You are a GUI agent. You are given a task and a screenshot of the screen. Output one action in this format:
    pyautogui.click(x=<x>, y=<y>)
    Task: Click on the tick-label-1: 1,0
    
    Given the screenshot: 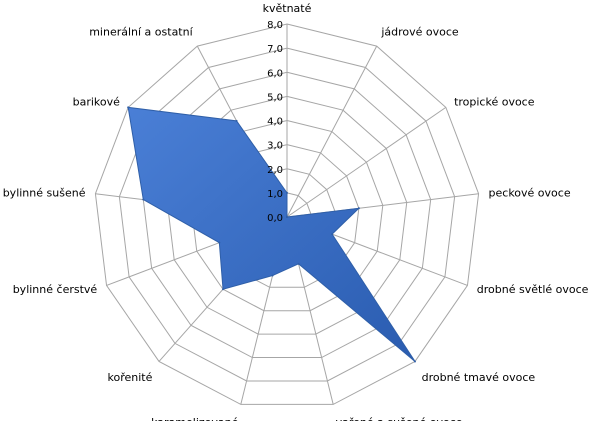 What is the action you would take?
    pyautogui.click(x=275, y=194)
    